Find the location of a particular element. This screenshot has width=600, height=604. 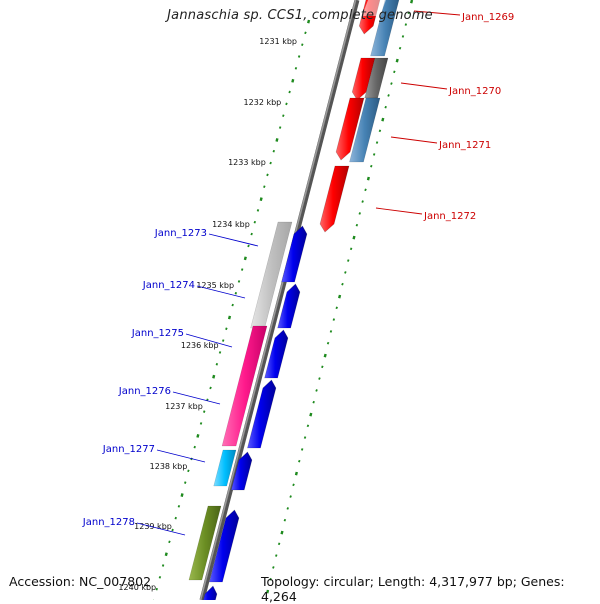

accession-text: Accession: NC_007802 is located at coordinates (80, 581).